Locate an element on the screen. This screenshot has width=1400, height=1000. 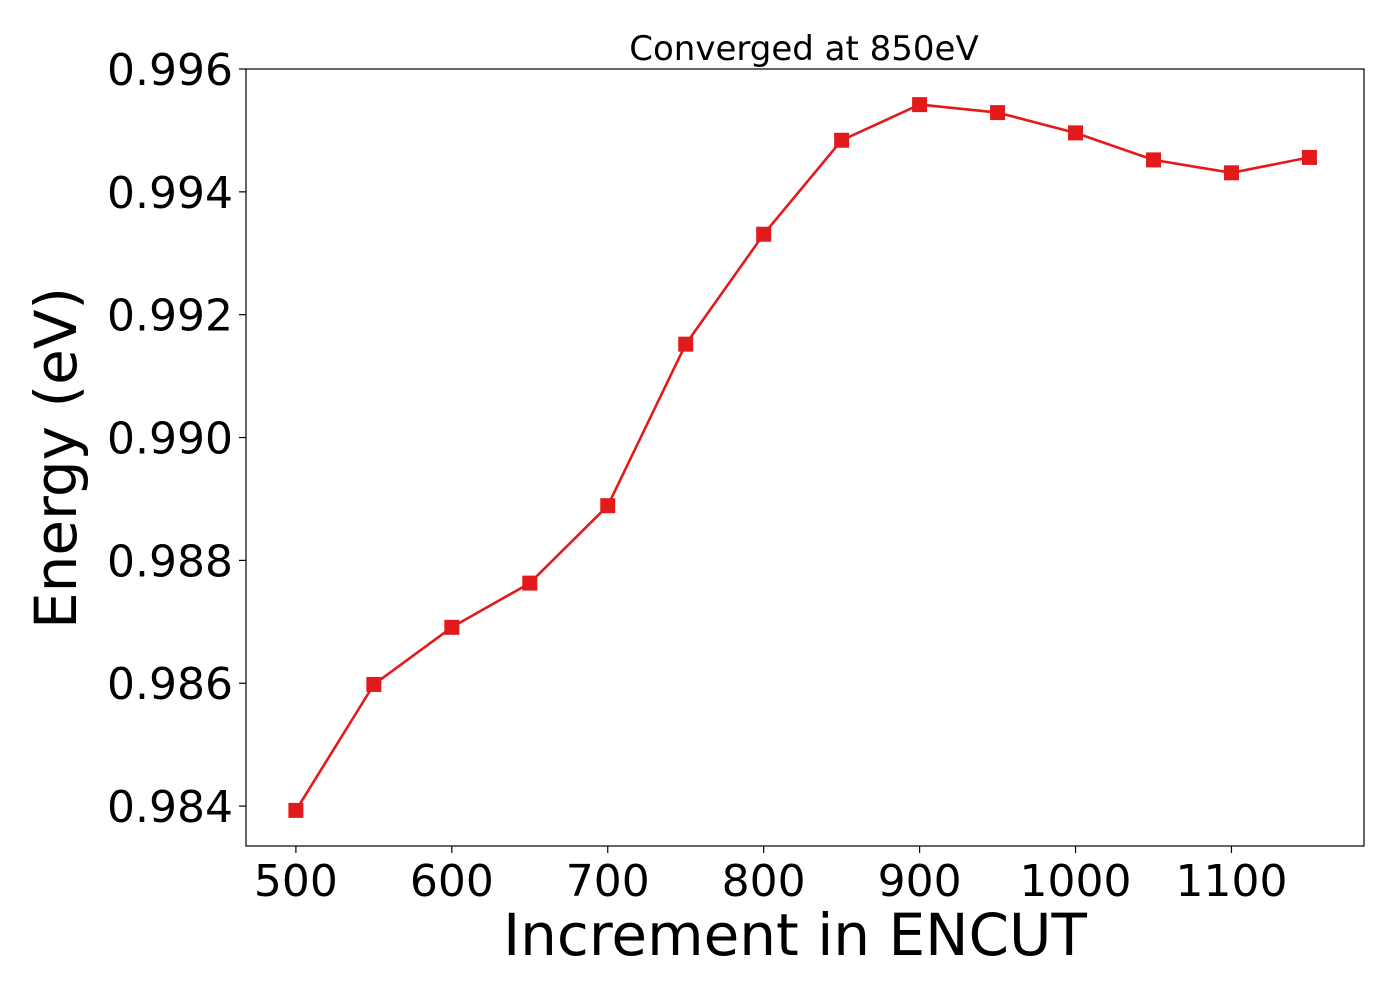
y-tick-label: 0.984 is located at coordinates (170, 807).